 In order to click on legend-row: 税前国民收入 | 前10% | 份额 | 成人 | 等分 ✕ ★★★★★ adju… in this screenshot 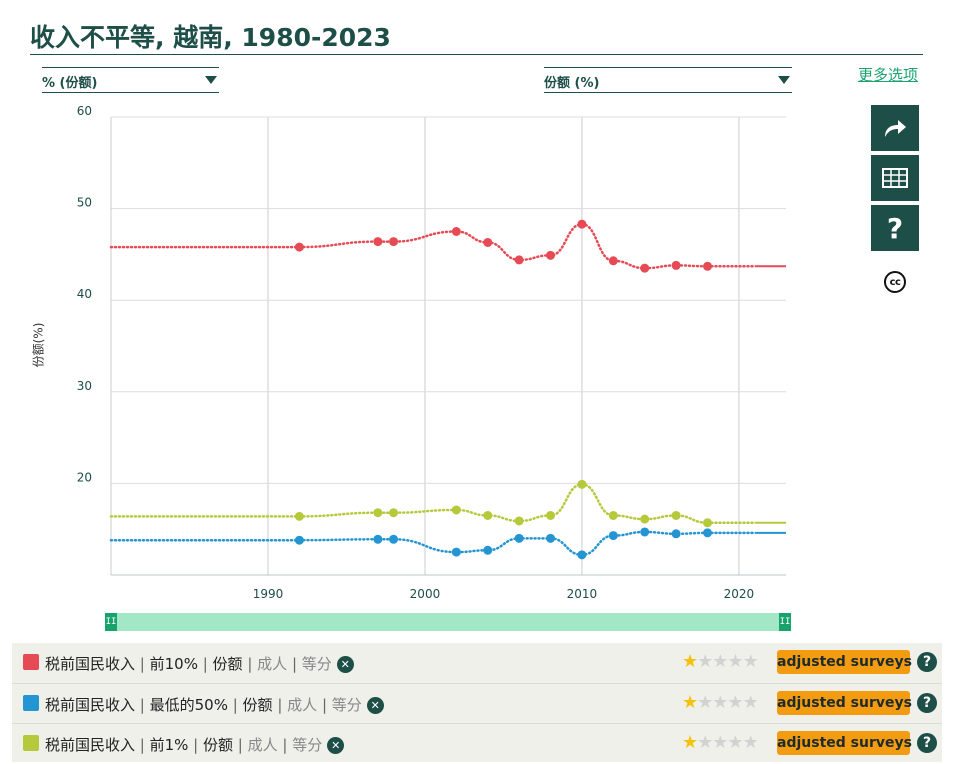, I will do `click(477, 663)`.